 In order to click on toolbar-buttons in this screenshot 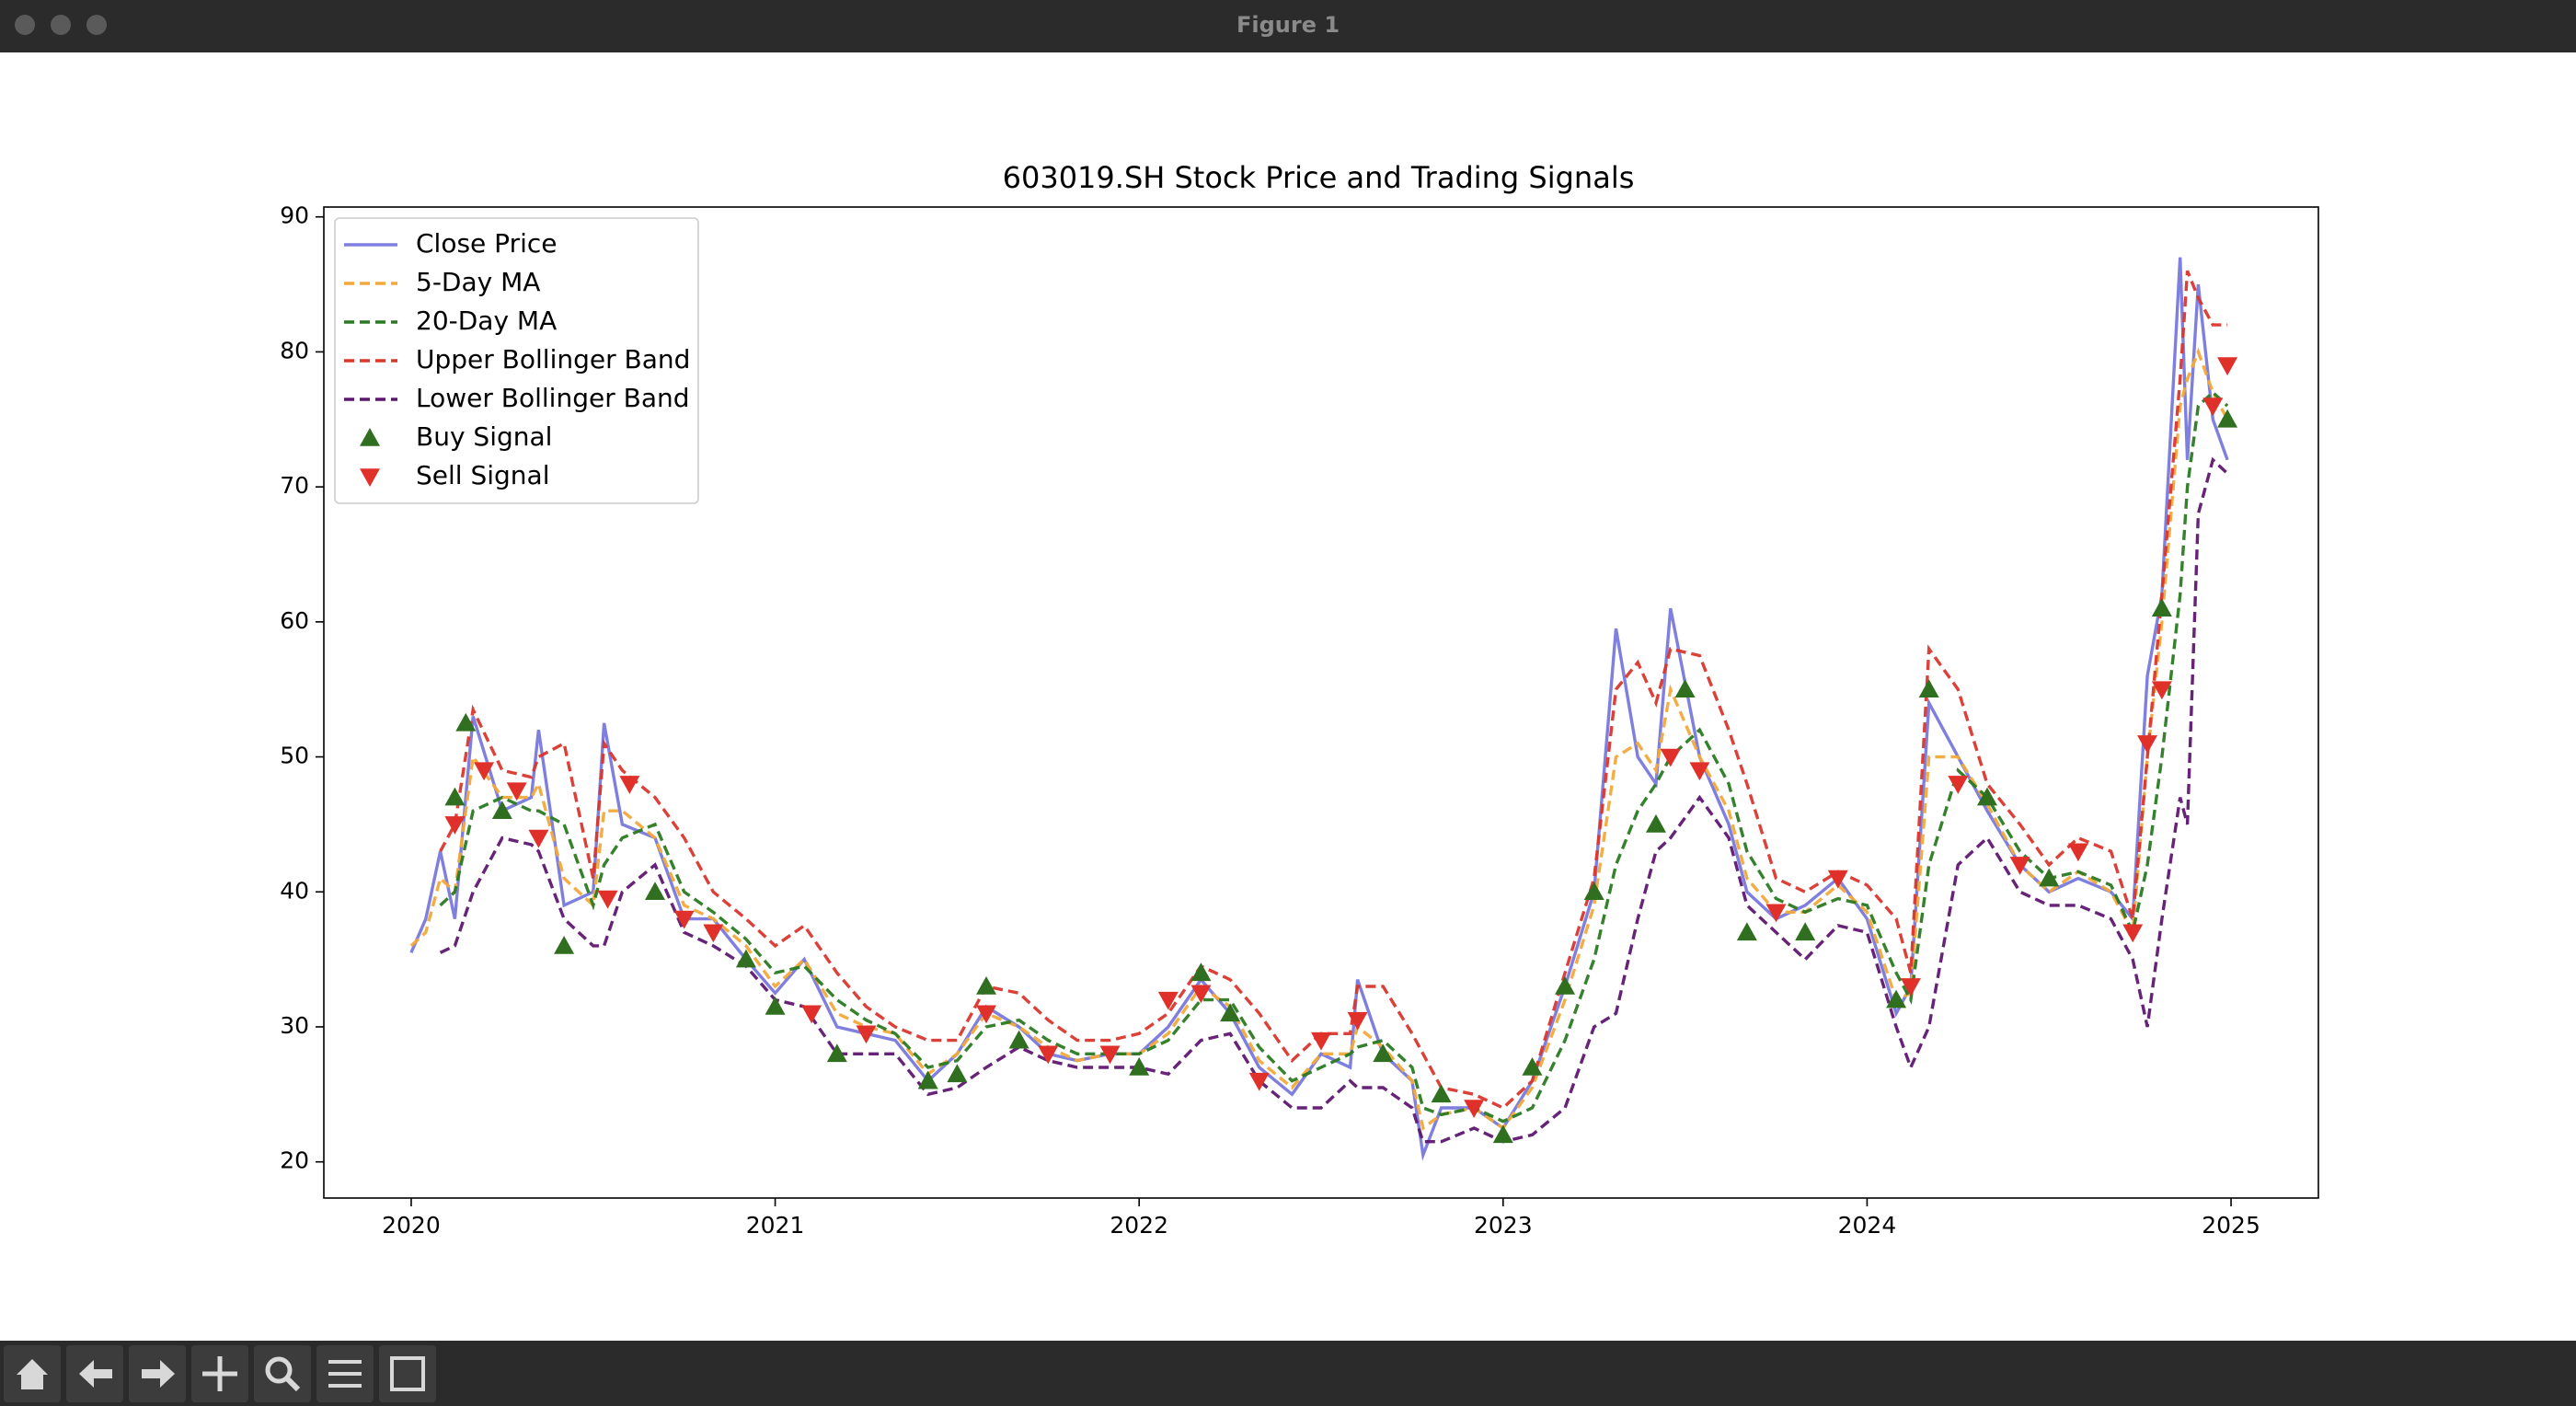, I will do `click(220, 1374)`.